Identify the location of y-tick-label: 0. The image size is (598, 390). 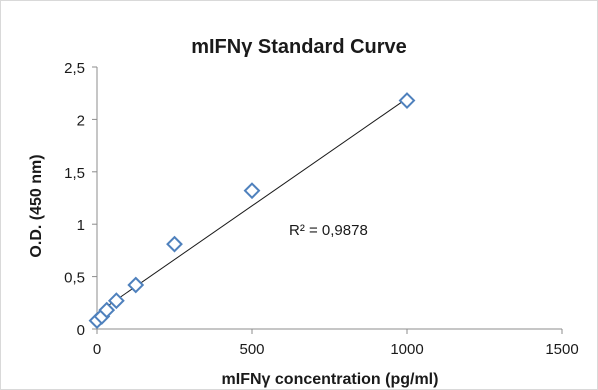
(81, 330).